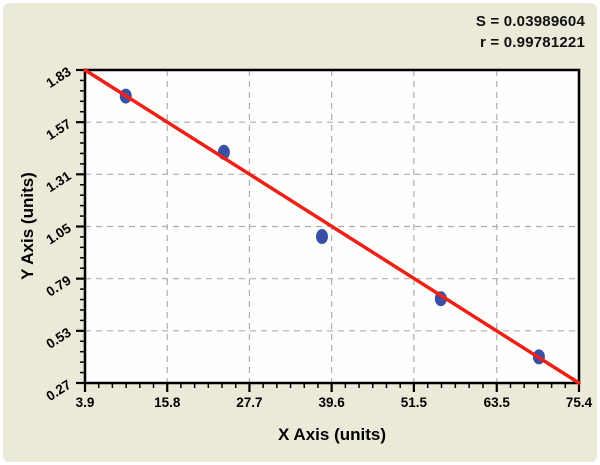  I want to click on x-tick-label: 39.6, so click(332, 402).